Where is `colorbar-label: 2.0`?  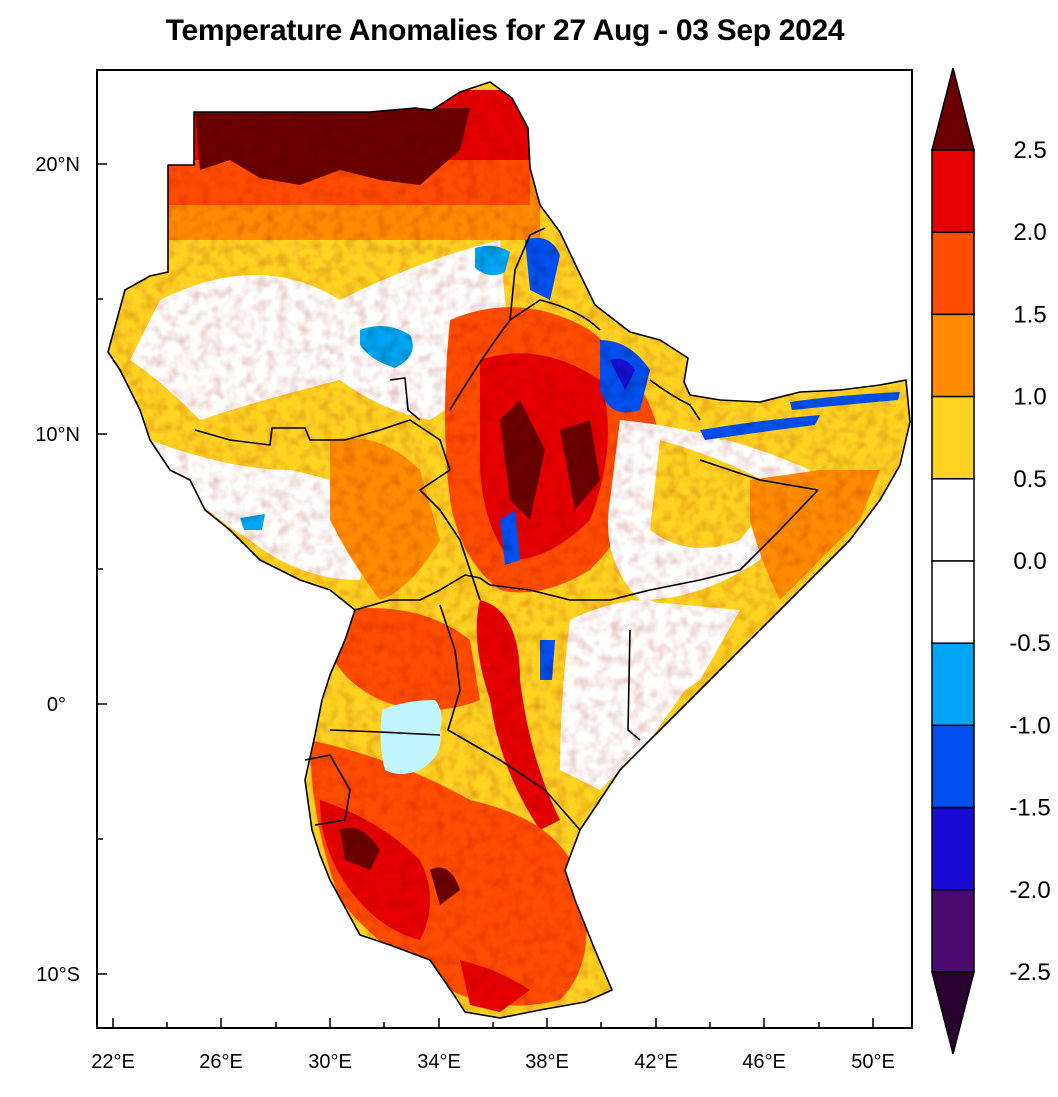 colorbar-label: 2.0 is located at coordinates (1029, 232).